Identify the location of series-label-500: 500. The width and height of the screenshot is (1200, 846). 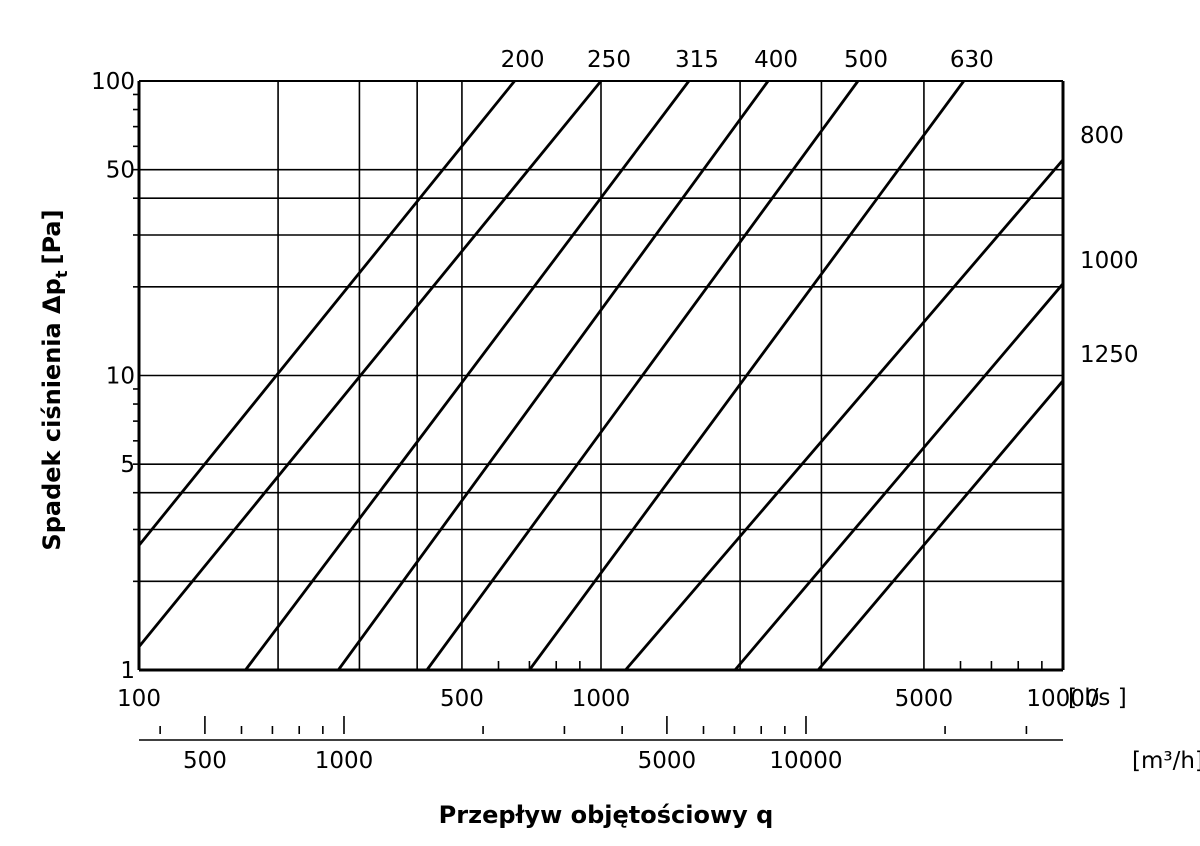
(866, 60).